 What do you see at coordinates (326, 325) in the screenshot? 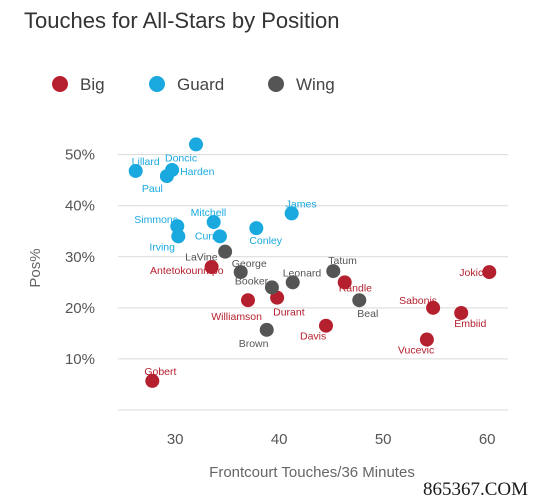
I see `point-davis` at bounding box center [326, 325].